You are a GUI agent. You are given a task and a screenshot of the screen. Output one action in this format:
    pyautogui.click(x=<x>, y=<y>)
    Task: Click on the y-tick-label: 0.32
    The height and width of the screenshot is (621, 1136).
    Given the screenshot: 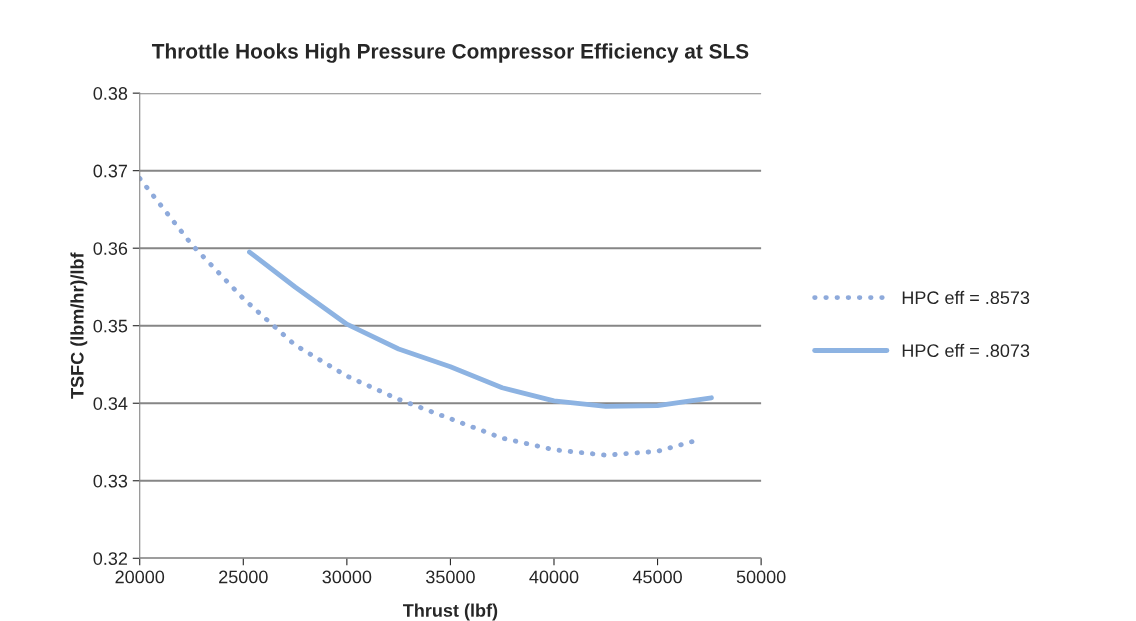 What is the action you would take?
    pyautogui.click(x=110, y=558)
    